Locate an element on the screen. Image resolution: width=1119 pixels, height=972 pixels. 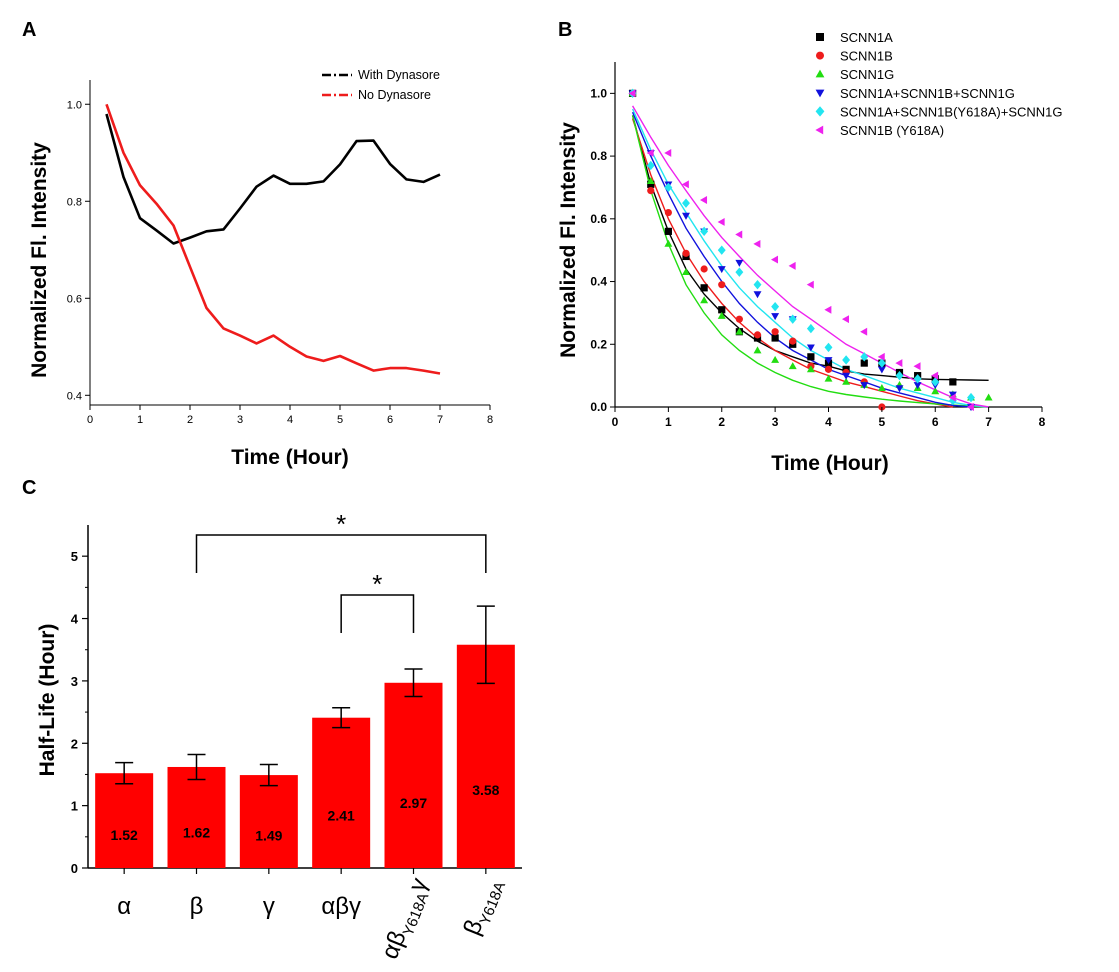
panel-a-legend: With Dynasore No Dynasore is located at coordinates (381, 85).